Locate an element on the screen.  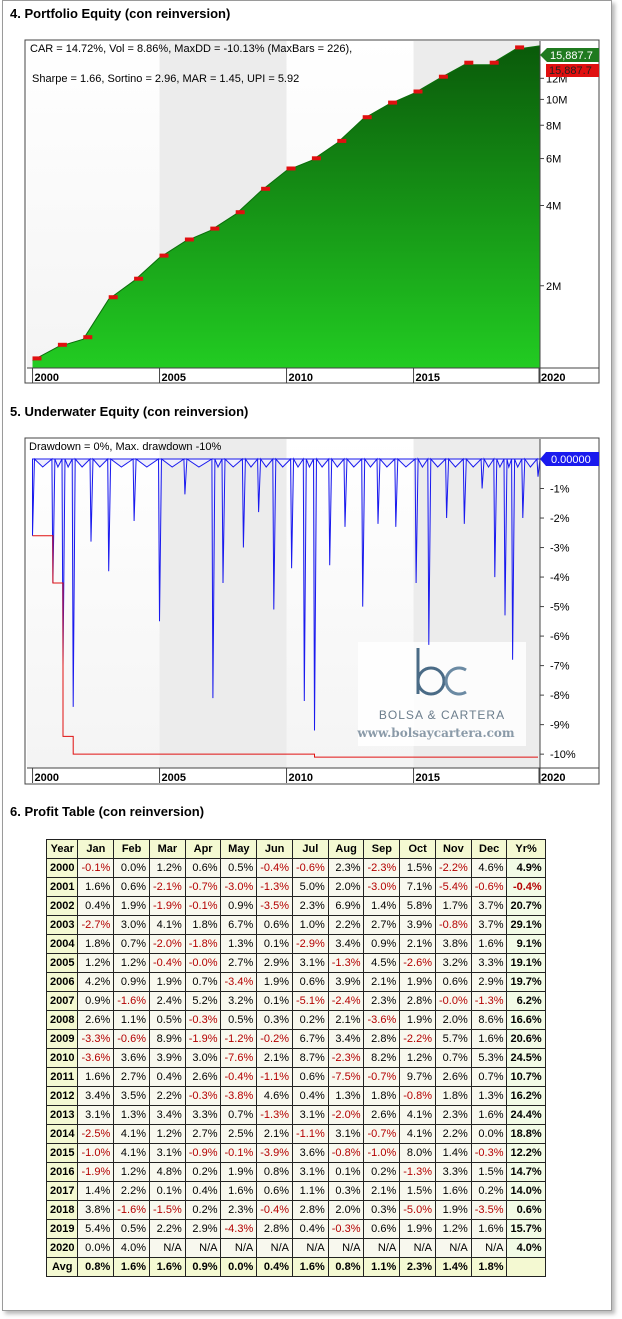
profit-table-cell: 2.5% is located at coordinates (239, 1134).